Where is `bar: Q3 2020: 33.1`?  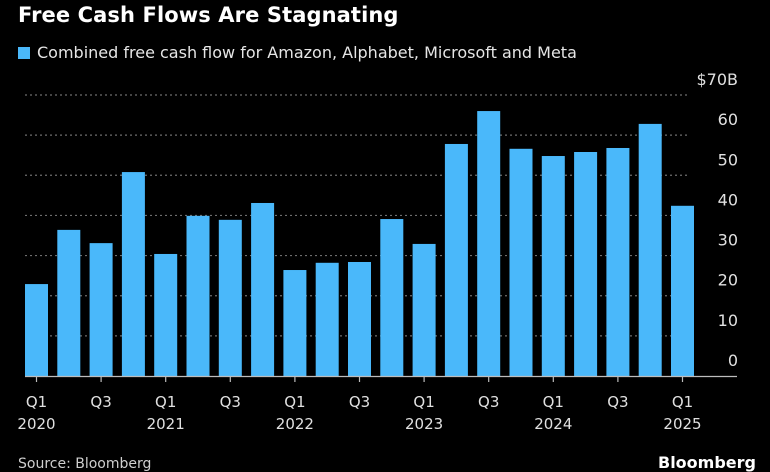 bar: Q3 2020: 33.1 is located at coordinates (101, 309).